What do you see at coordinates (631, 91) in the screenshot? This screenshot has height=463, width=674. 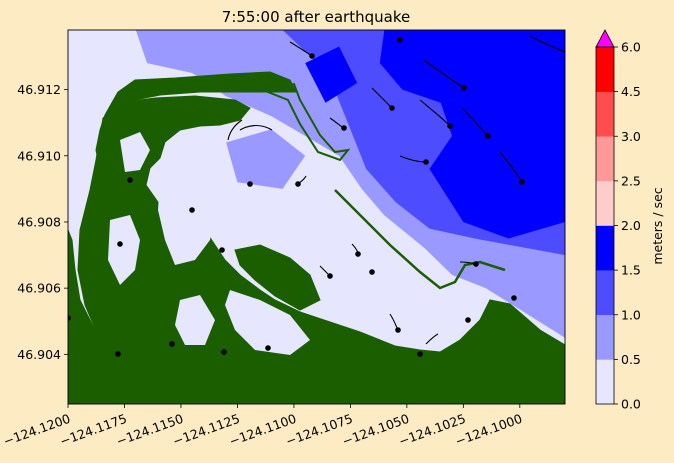 I see `colorbar-tick-label: 4.5` at bounding box center [631, 91].